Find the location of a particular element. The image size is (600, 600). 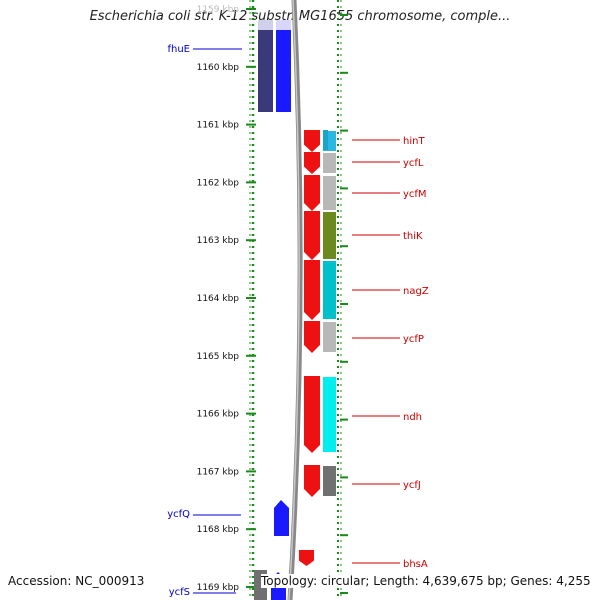

gene-ndh-arrow is located at coordinates (312, 414).